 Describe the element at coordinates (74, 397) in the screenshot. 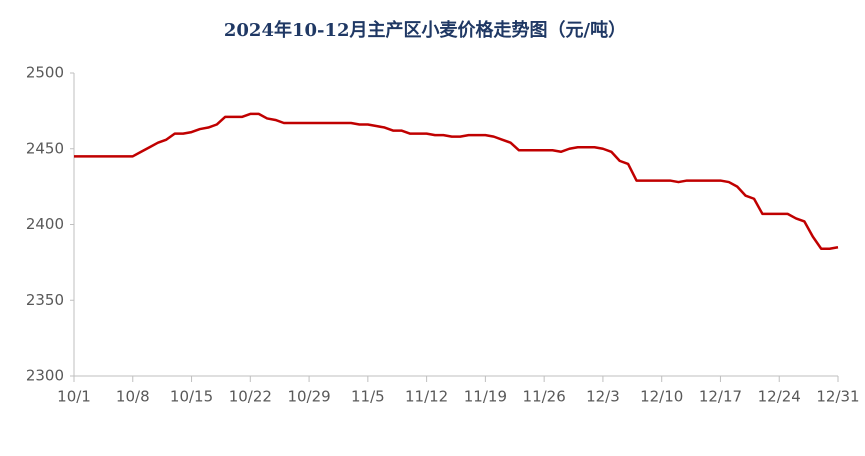

I see `x-tick-label: 10/1` at that location.